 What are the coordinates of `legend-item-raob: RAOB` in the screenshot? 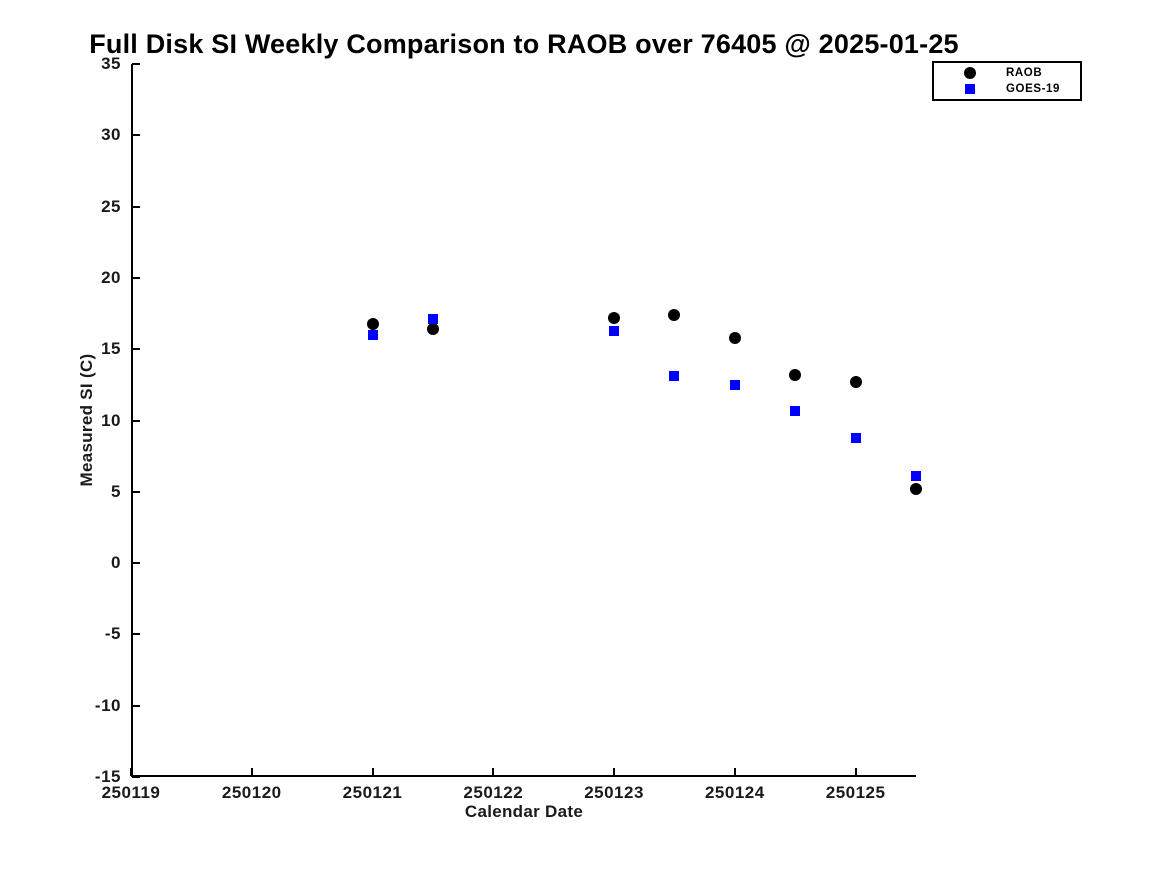 It's located at (1007, 73).